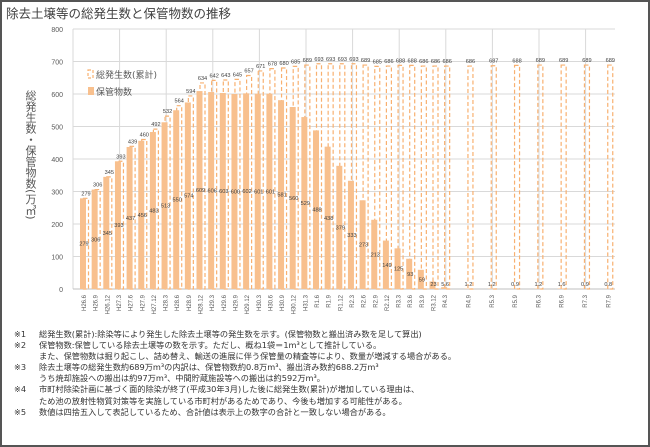  I want to click on cumulative-value-label: 687, so click(493, 62).